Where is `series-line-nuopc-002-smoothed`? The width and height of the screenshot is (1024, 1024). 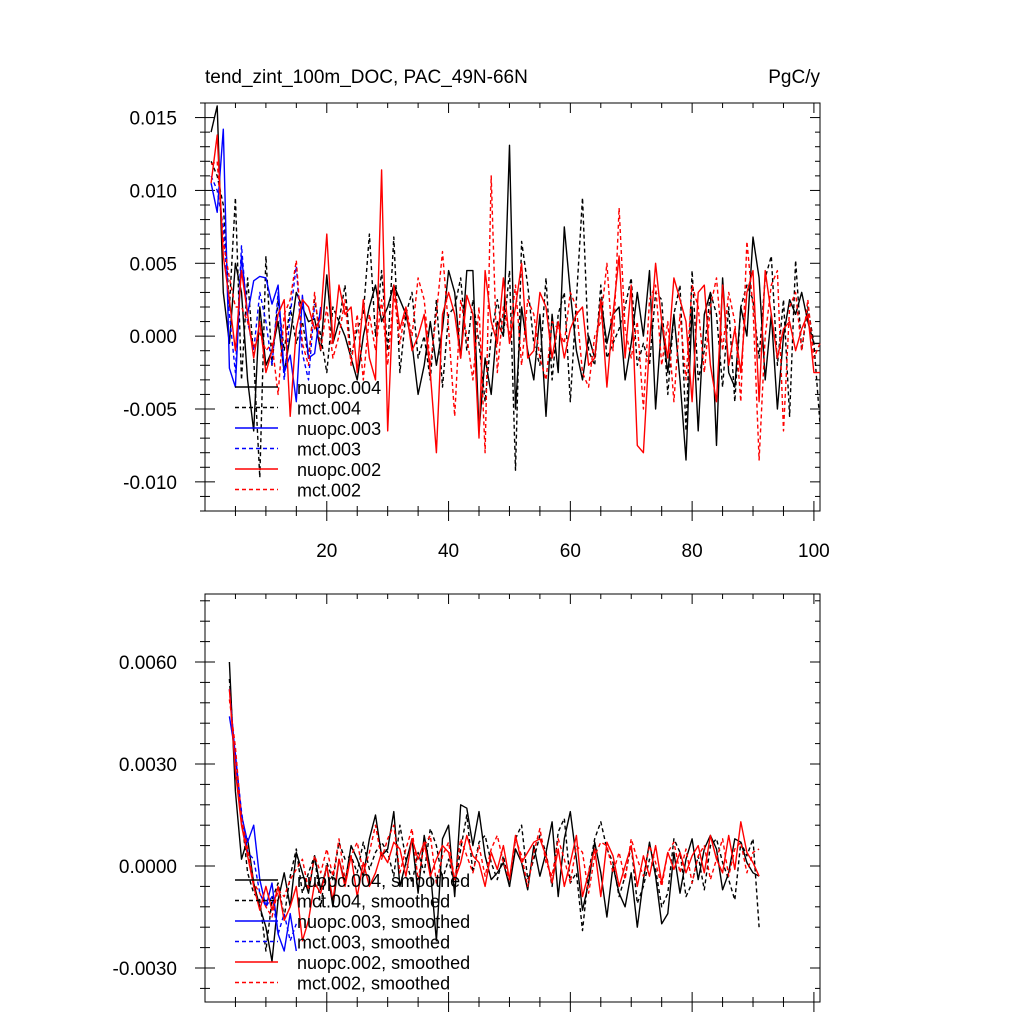 series-line-nuopc-002-smoothed is located at coordinates (494, 815).